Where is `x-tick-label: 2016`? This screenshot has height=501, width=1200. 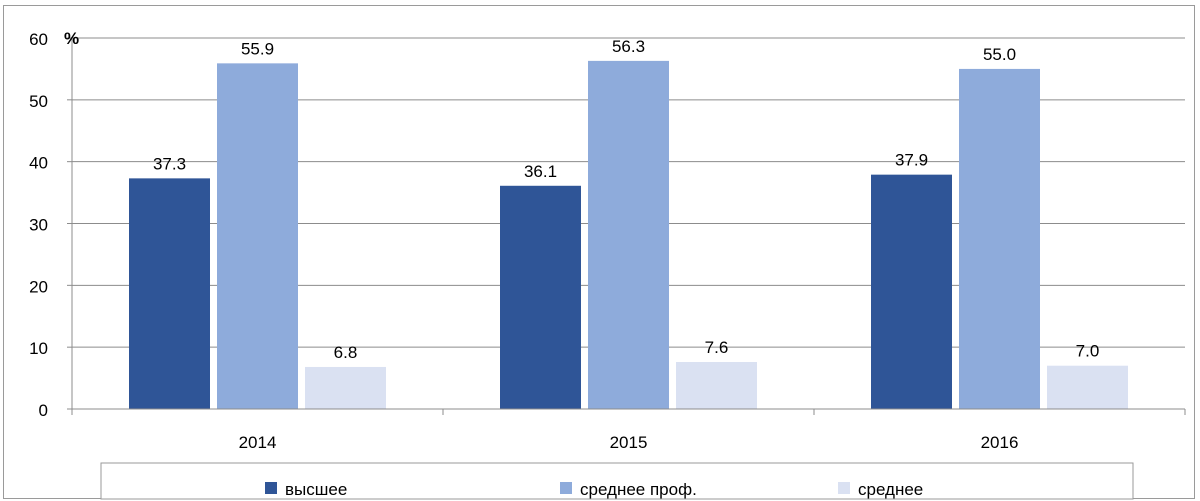
x-tick-label: 2016 is located at coordinates (1000, 442).